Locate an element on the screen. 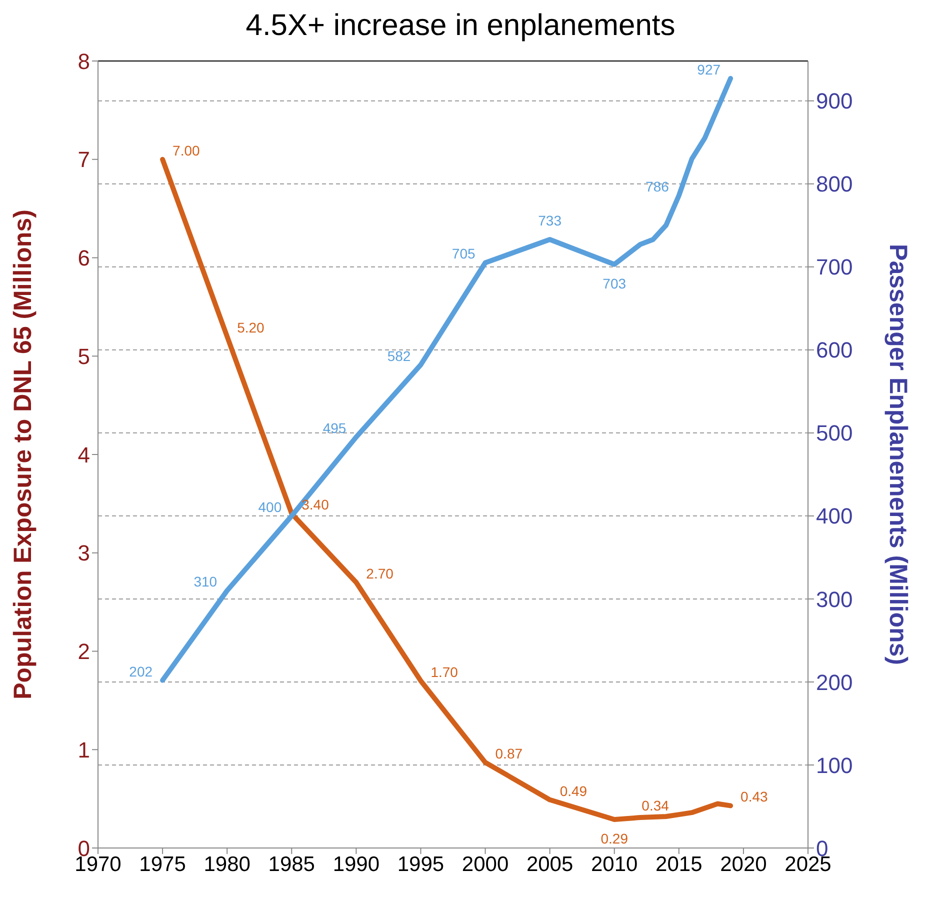  y2-tick-label: 300 is located at coordinates (834, 599).